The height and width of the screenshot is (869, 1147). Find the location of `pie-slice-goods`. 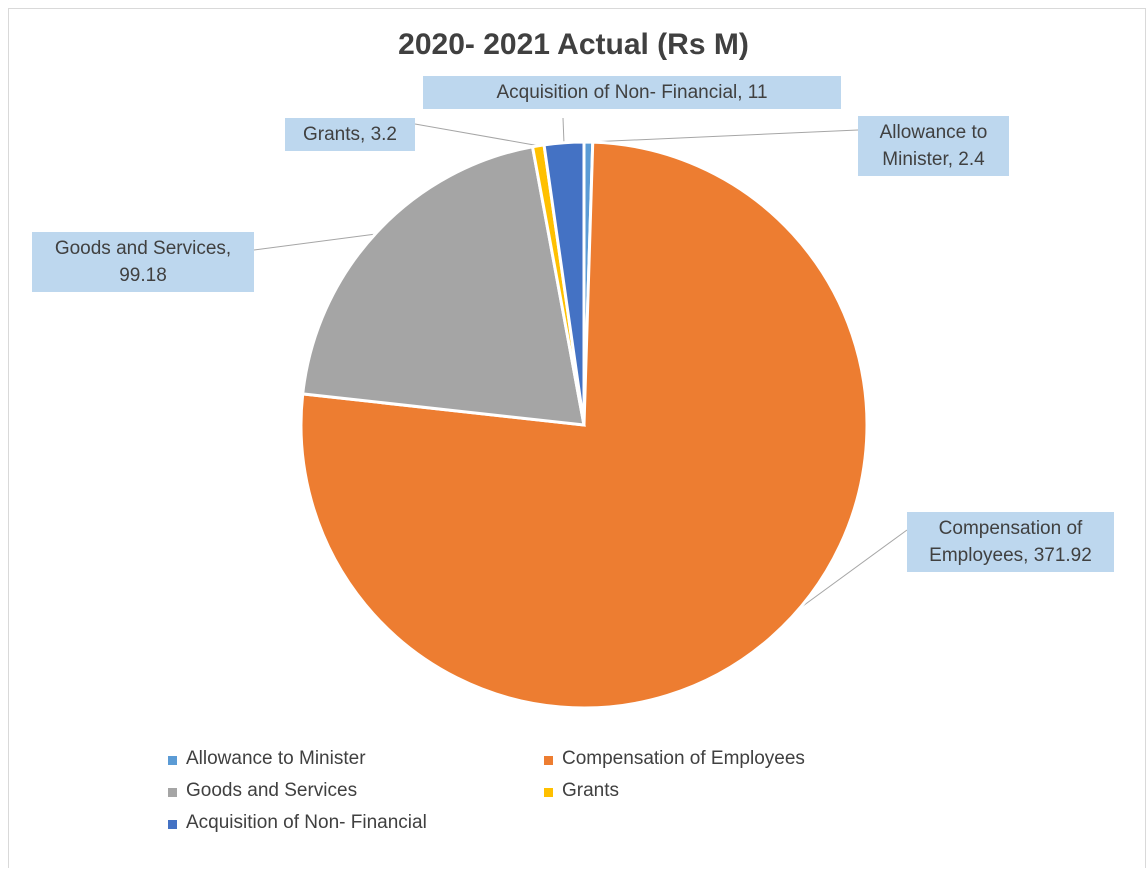

pie-slice-goods is located at coordinates (443, 285).